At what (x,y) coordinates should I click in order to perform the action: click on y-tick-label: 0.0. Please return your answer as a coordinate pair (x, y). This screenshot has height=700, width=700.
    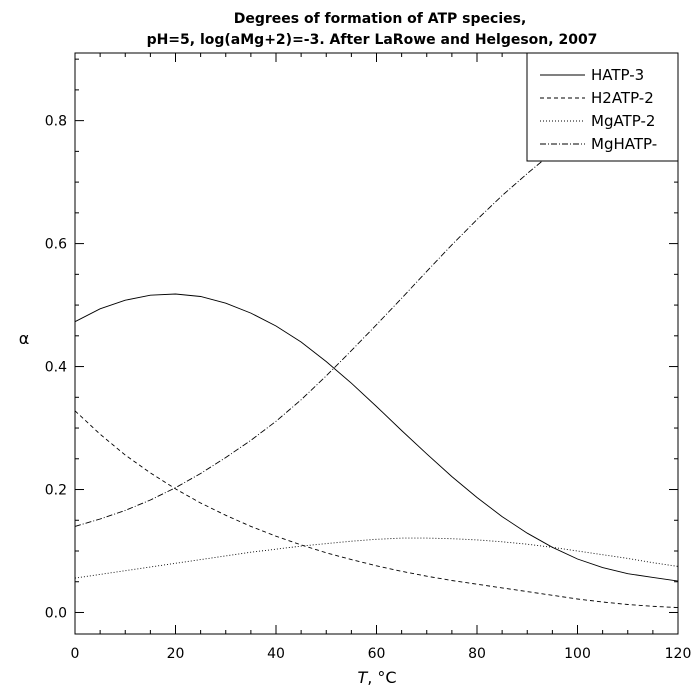
    Looking at the image, I should click on (56, 613).